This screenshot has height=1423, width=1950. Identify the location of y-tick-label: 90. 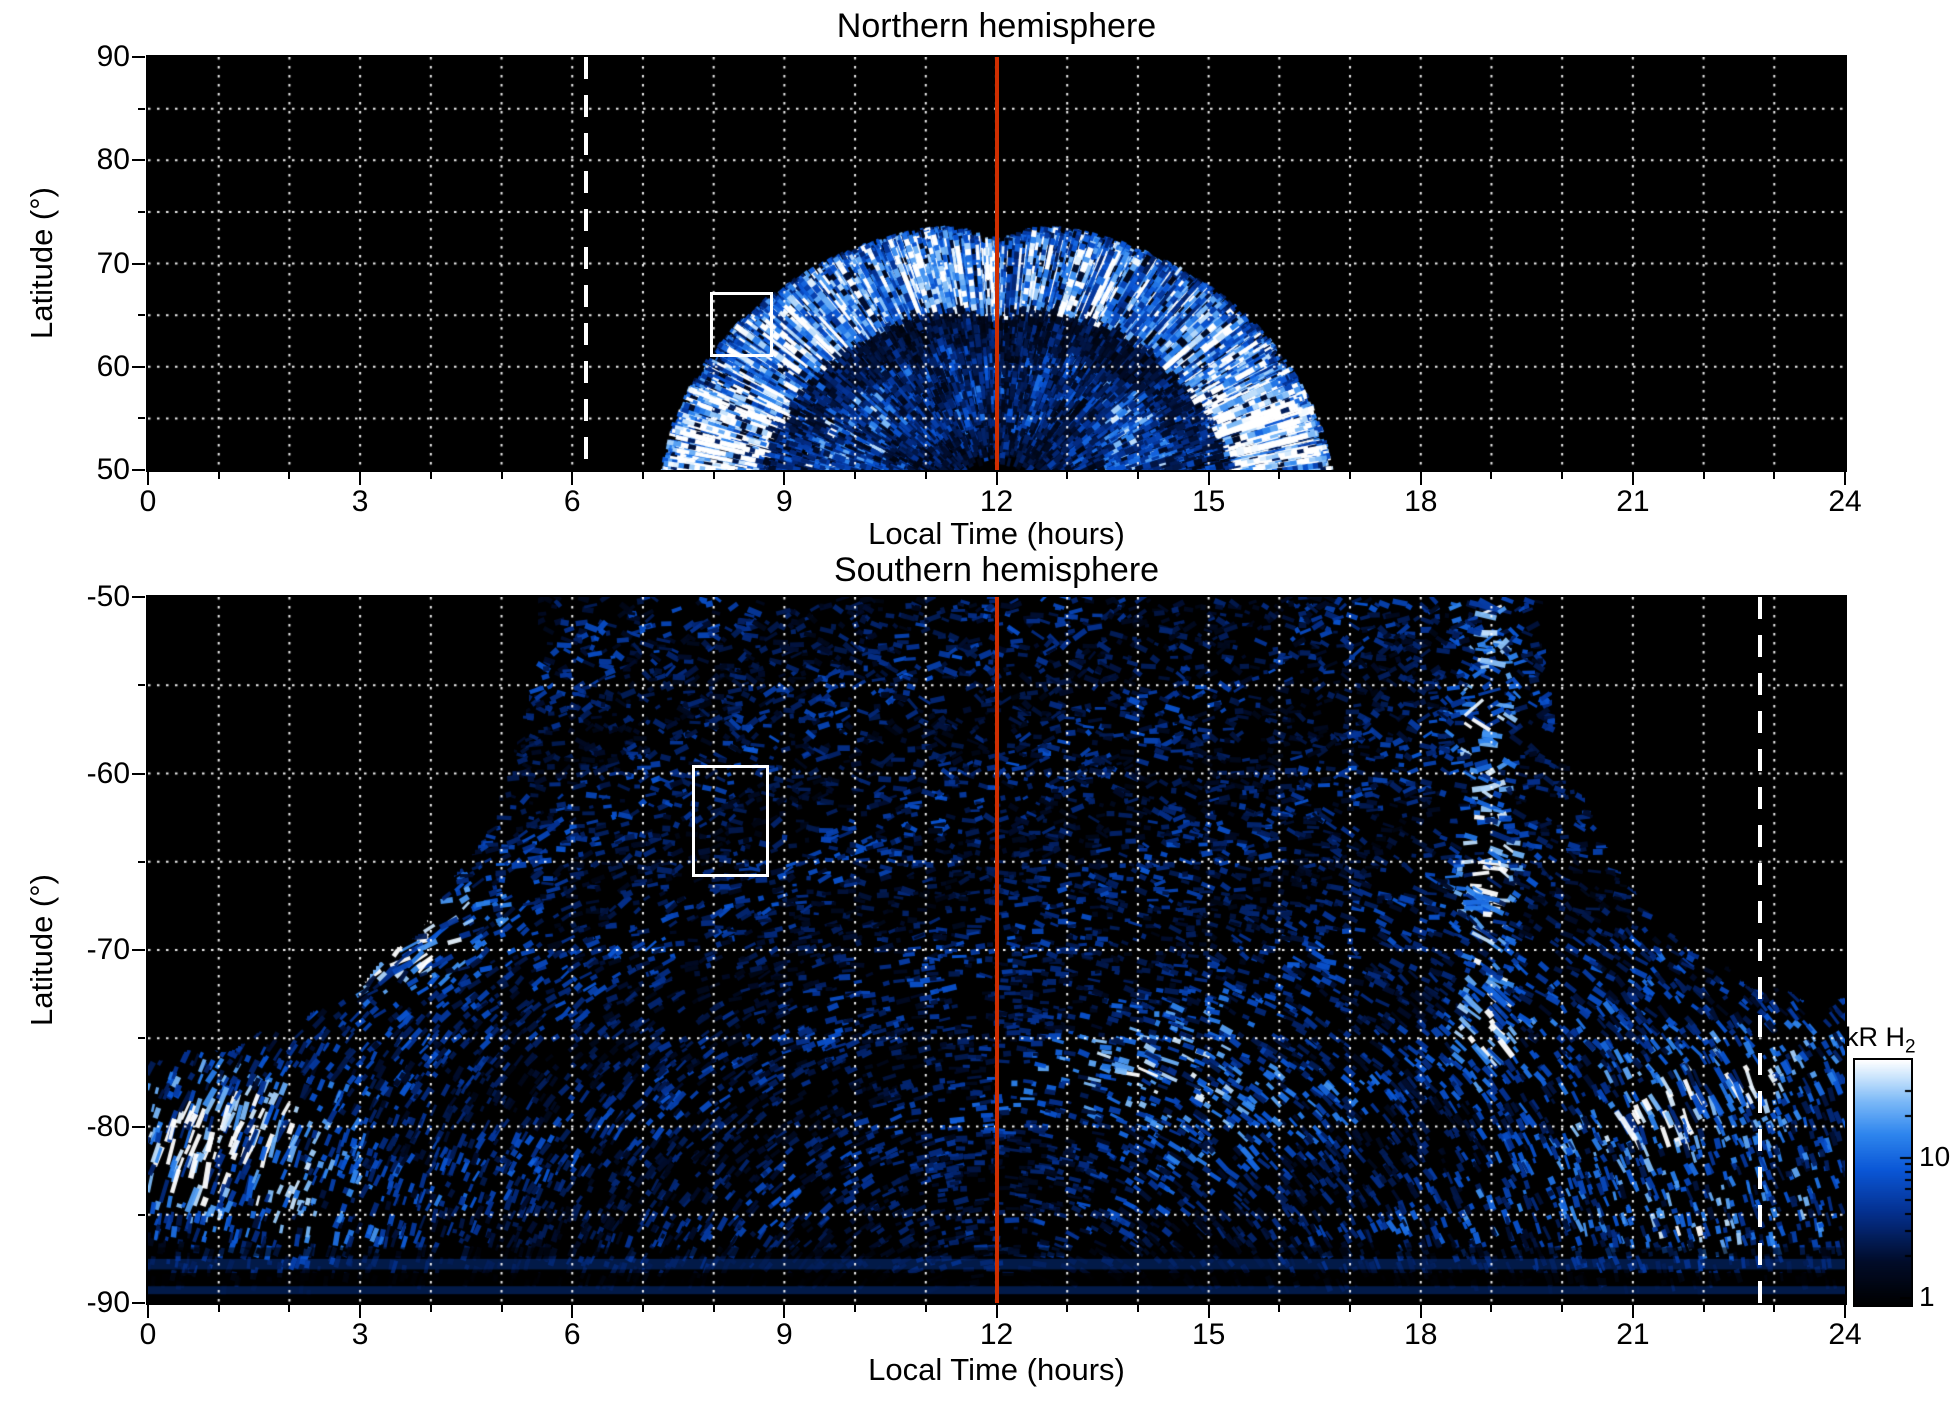
(113, 56).